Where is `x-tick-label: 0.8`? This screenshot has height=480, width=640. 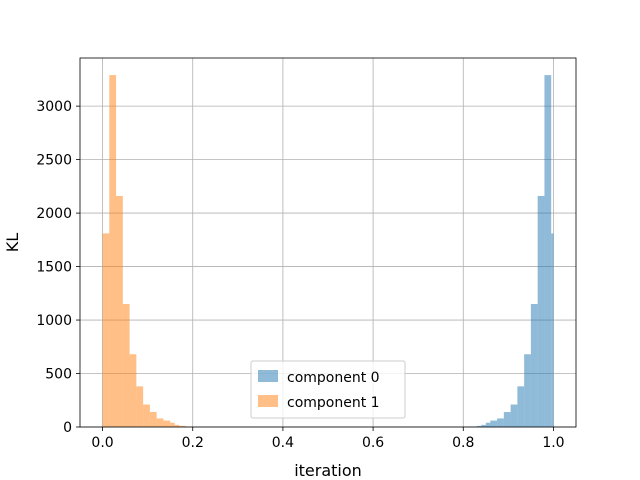
x-tick-label: 0.8 is located at coordinates (463, 443).